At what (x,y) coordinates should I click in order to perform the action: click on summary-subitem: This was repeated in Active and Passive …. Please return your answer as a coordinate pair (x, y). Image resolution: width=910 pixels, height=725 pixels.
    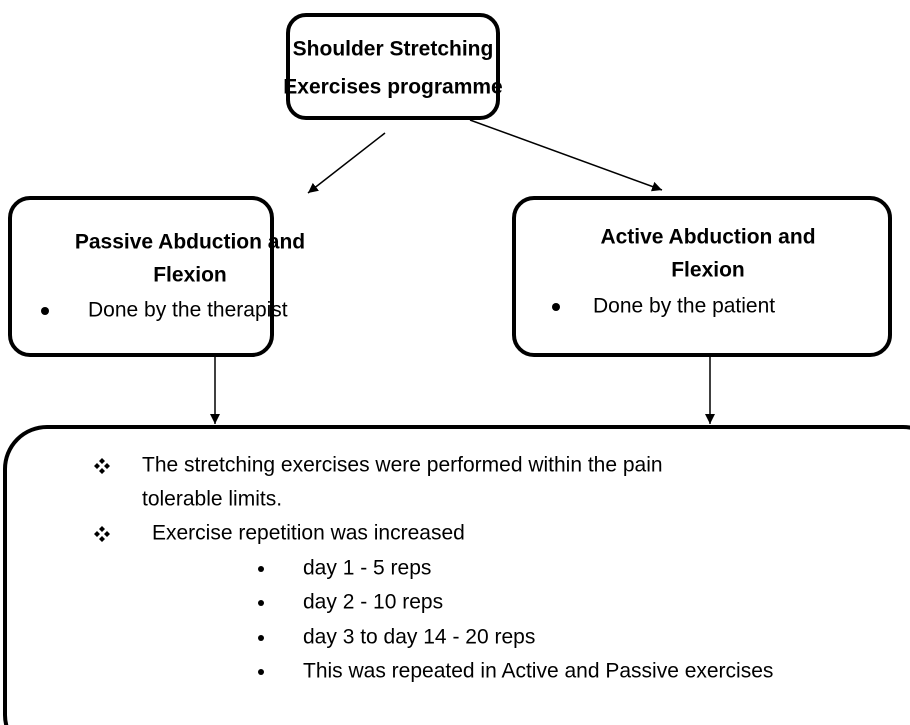
    Looking at the image, I should click on (538, 671).